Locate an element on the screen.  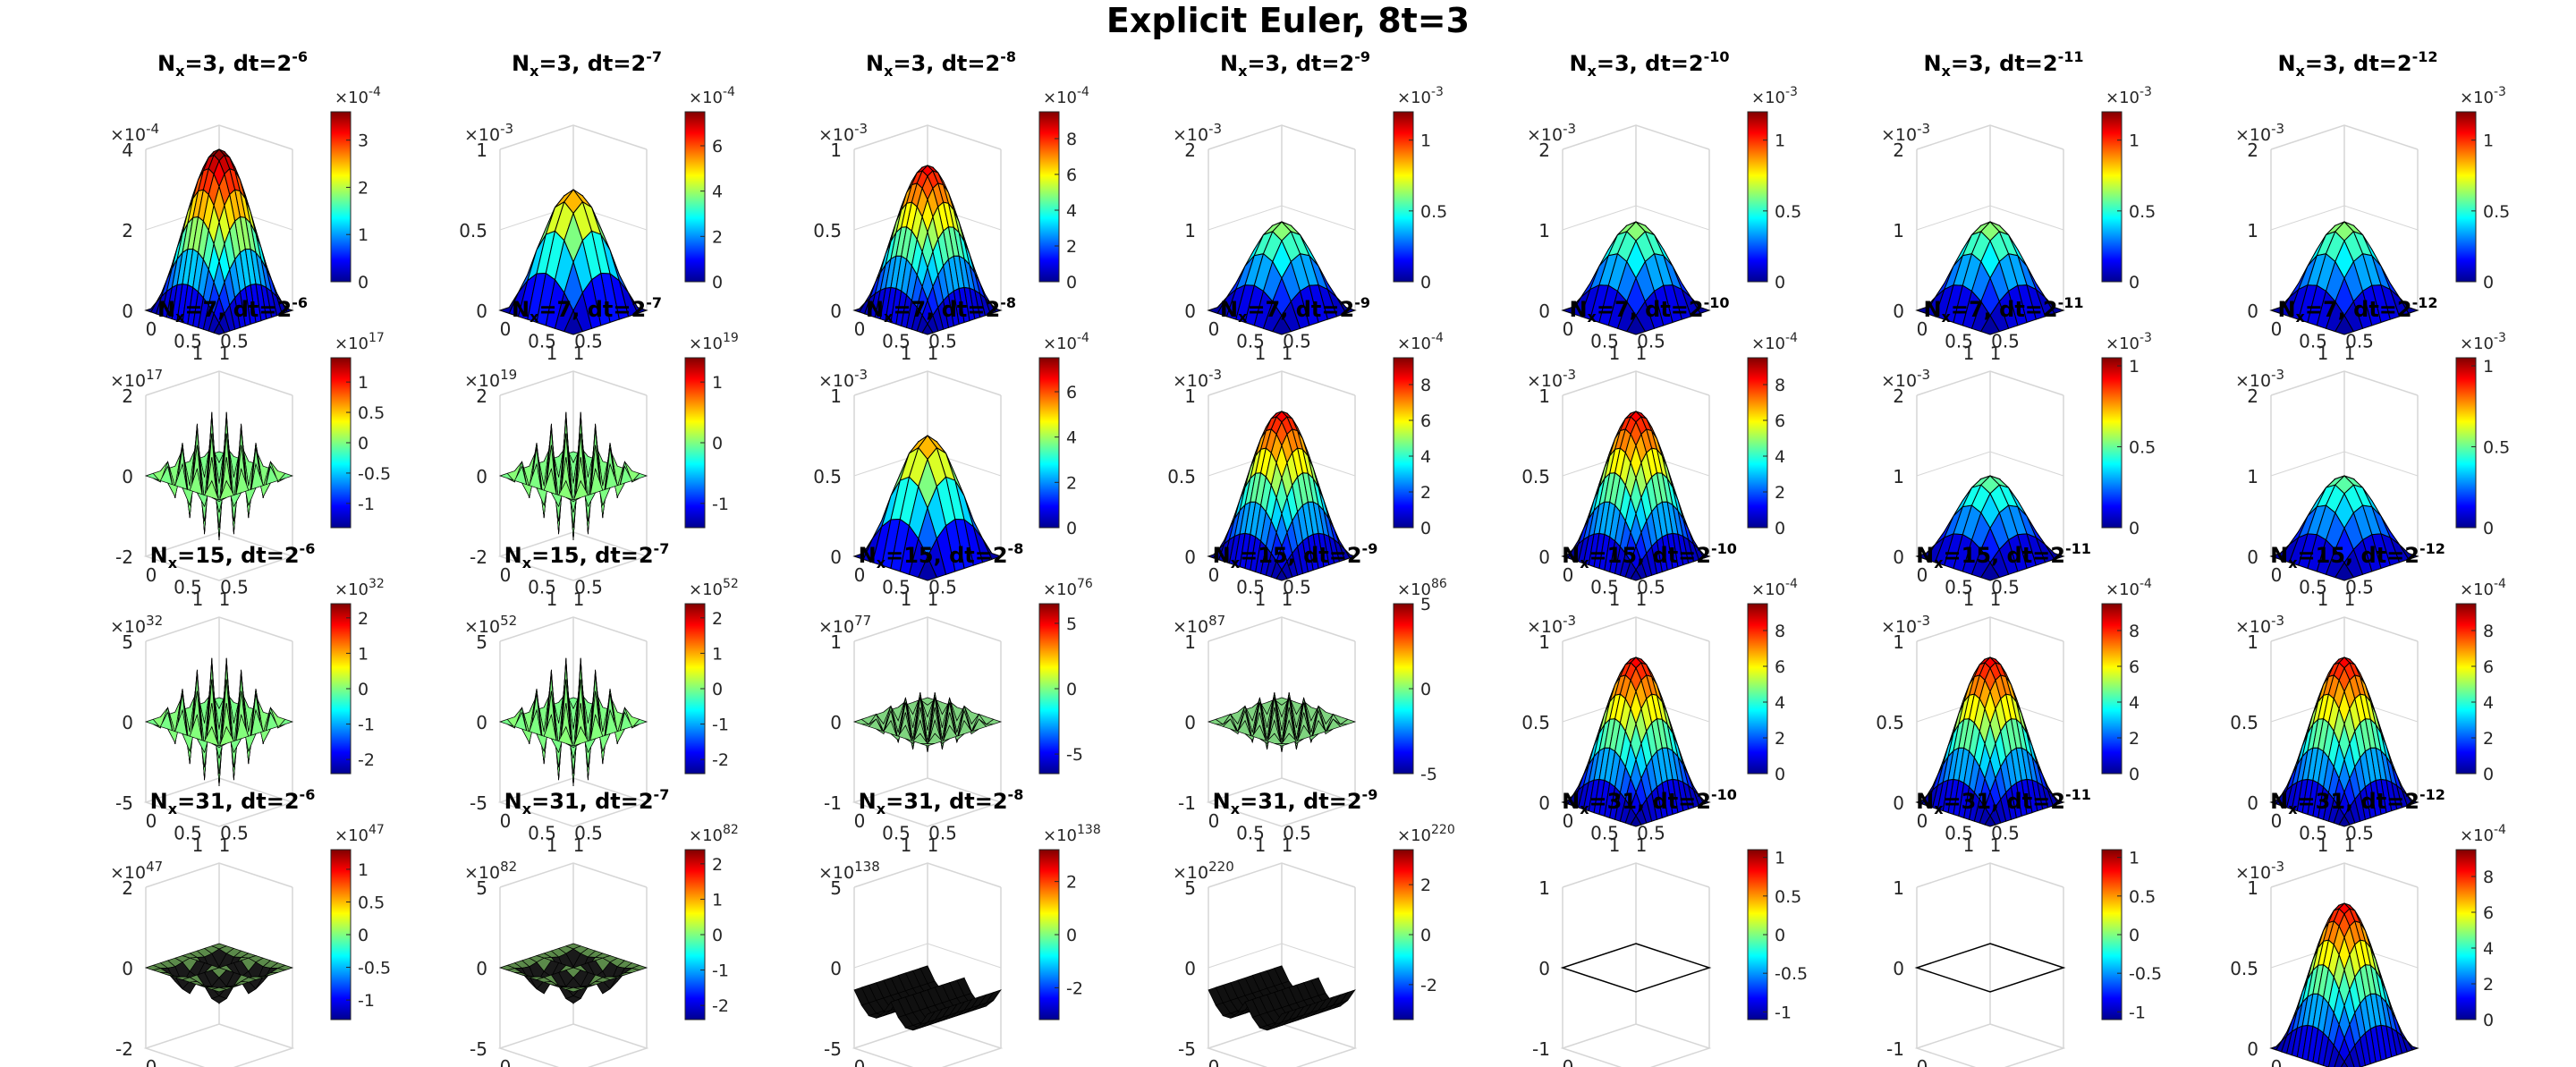
z-tick-label: -1 is located at coordinates (1187, 803).